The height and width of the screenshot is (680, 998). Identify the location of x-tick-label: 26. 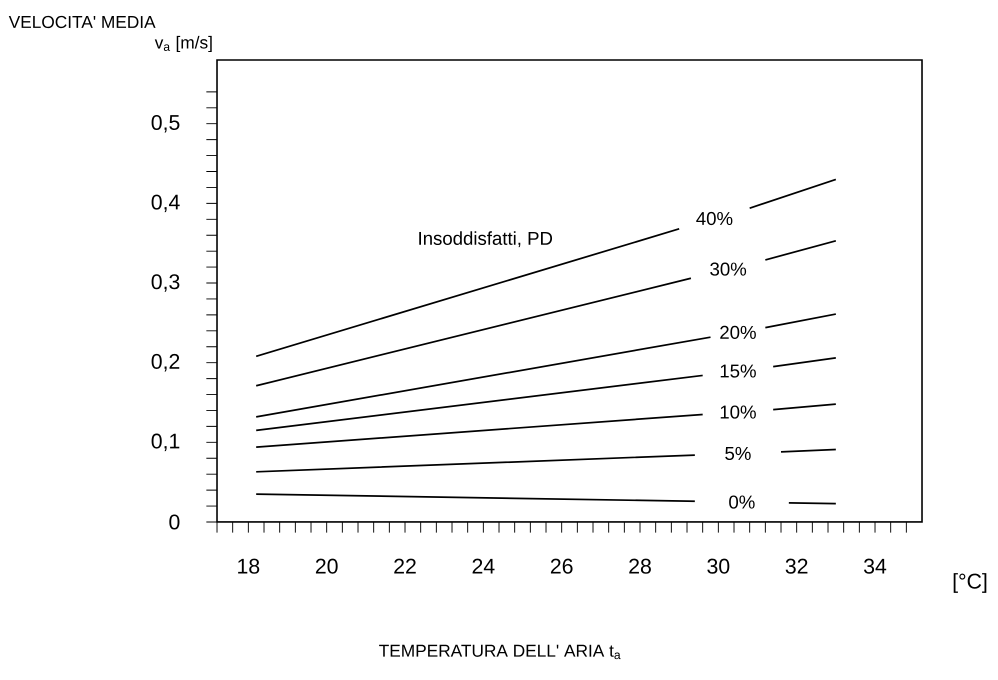
(561, 566).